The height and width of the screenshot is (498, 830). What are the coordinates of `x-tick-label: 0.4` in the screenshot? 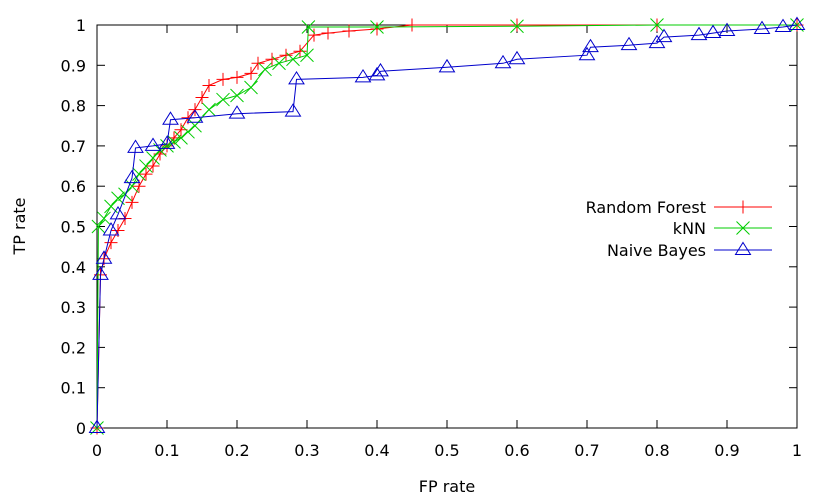 It's located at (376, 450).